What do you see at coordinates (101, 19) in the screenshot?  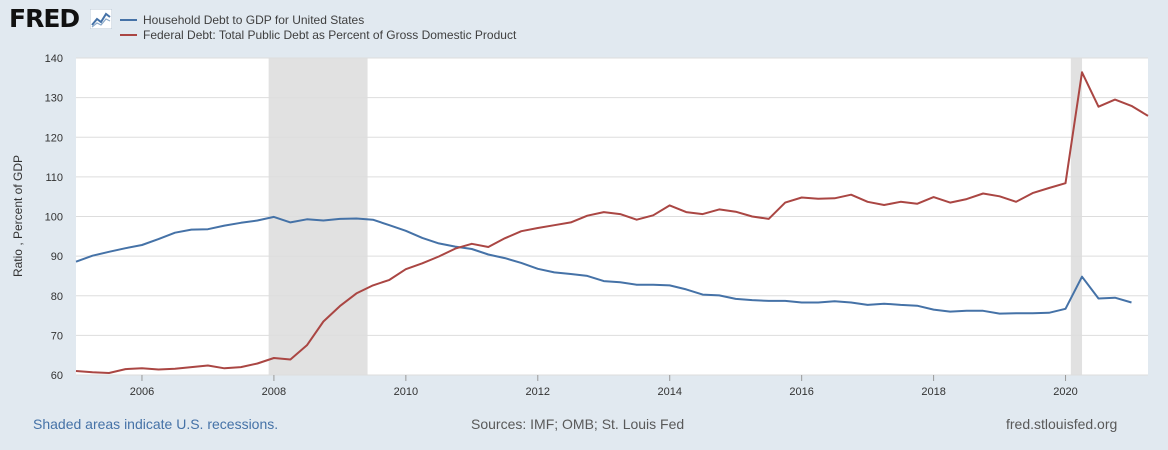 I see `fred-chart-icon` at bounding box center [101, 19].